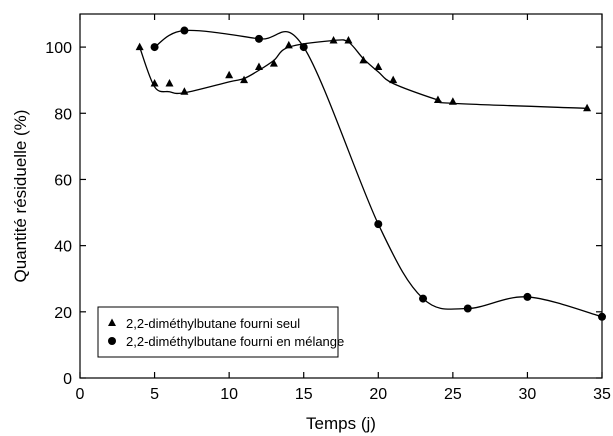 Image resolution: width=613 pixels, height=436 pixels. What do you see at coordinates (528, 394) in the screenshot?
I see `x-tick-label: 30` at bounding box center [528, 394].